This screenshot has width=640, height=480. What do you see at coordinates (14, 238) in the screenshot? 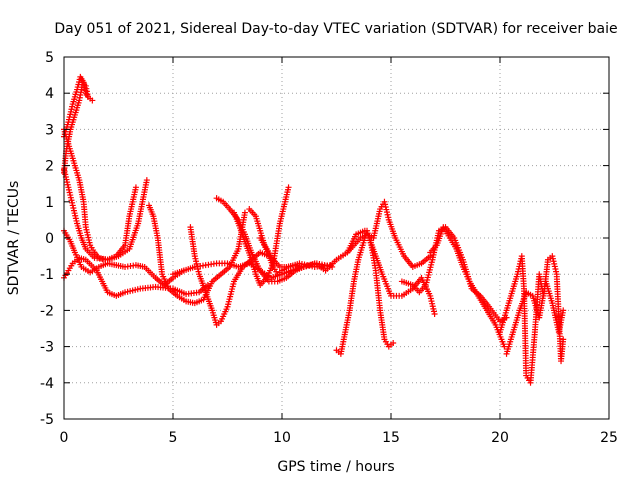
I see `y-axis-label: SDTVAR / TECUs` at bounding box center [14, 238].